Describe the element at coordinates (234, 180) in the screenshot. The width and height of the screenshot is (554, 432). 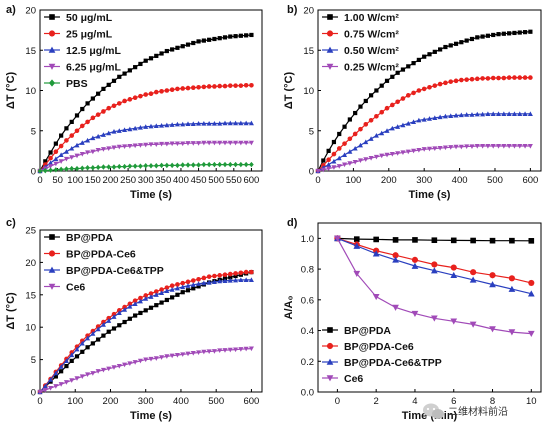
I see `x-tick-label: 550` at that location.